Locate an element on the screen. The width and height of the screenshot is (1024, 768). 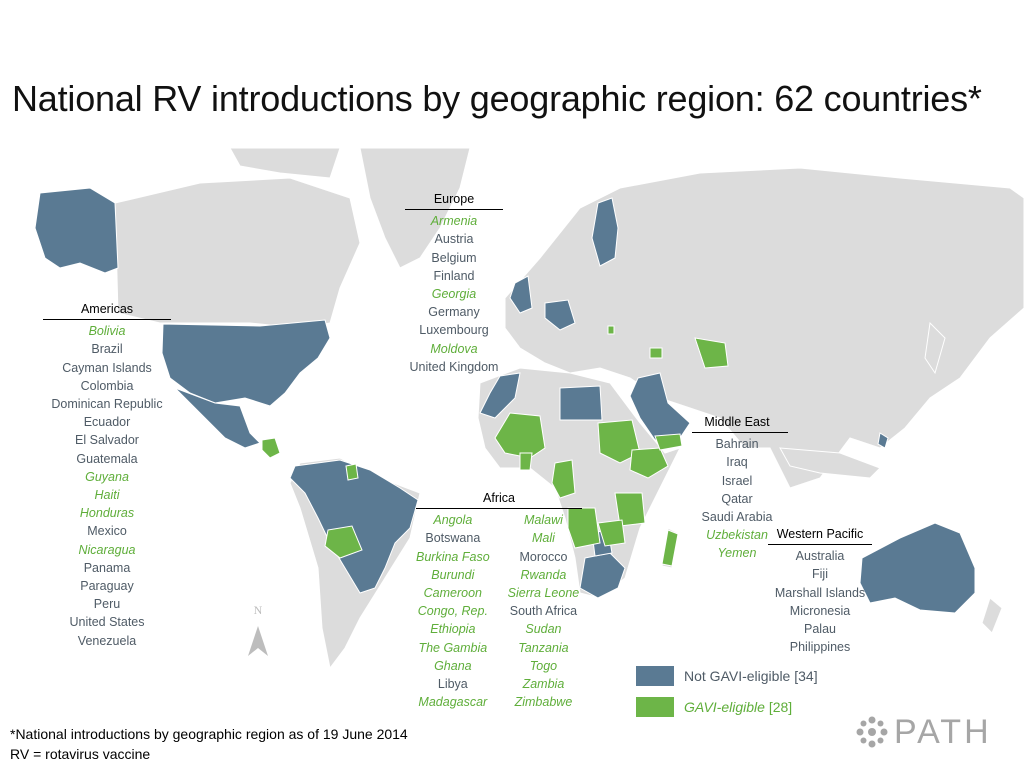
country-name: Finland is located at coordinates (454, 275).